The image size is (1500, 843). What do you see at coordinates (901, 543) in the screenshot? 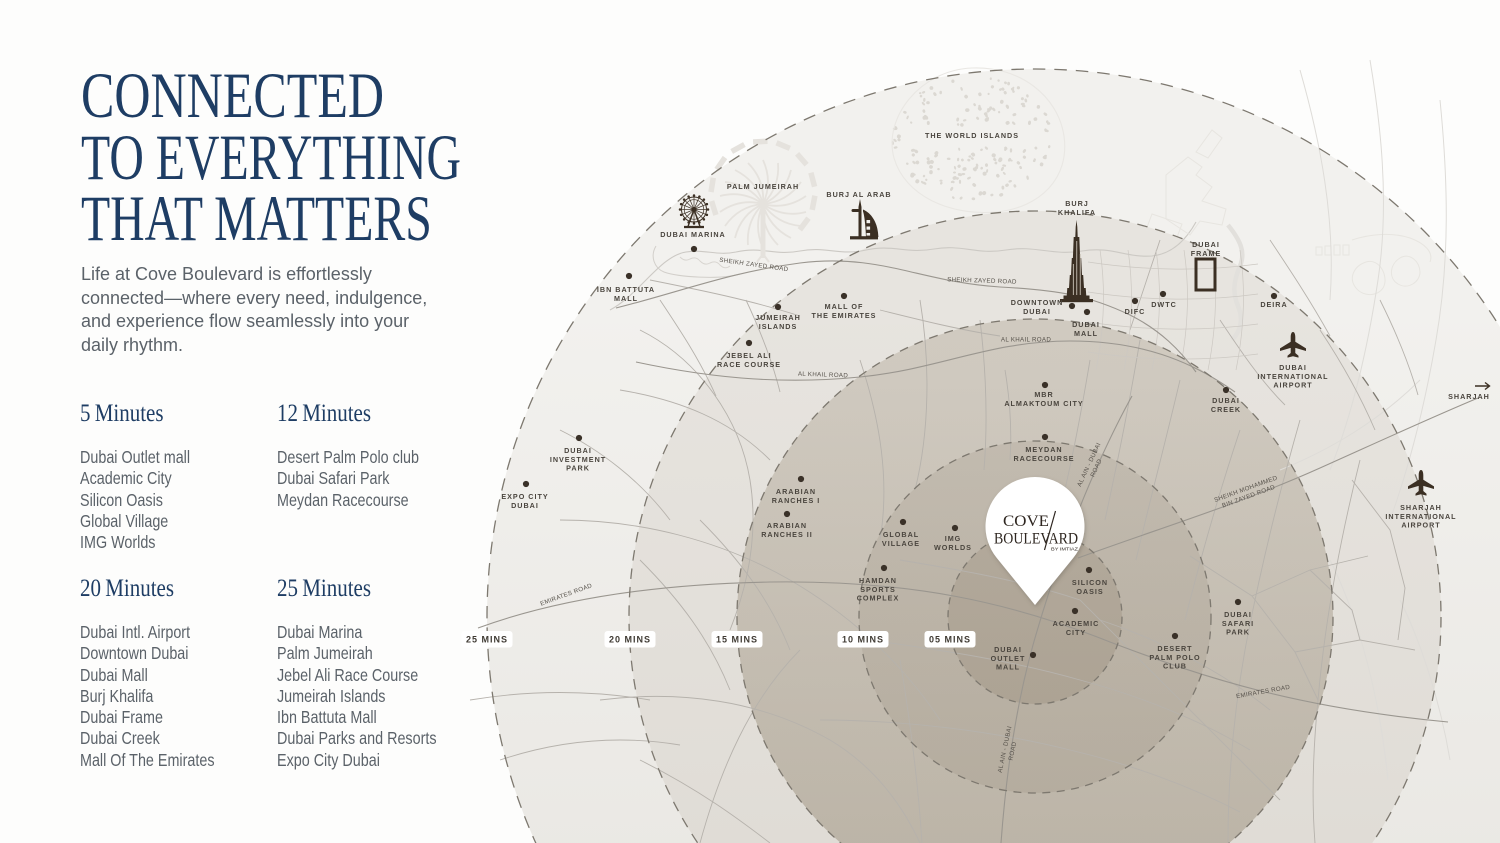
I see `svg-text: VILLAGE` at bounding box center [901, 543].